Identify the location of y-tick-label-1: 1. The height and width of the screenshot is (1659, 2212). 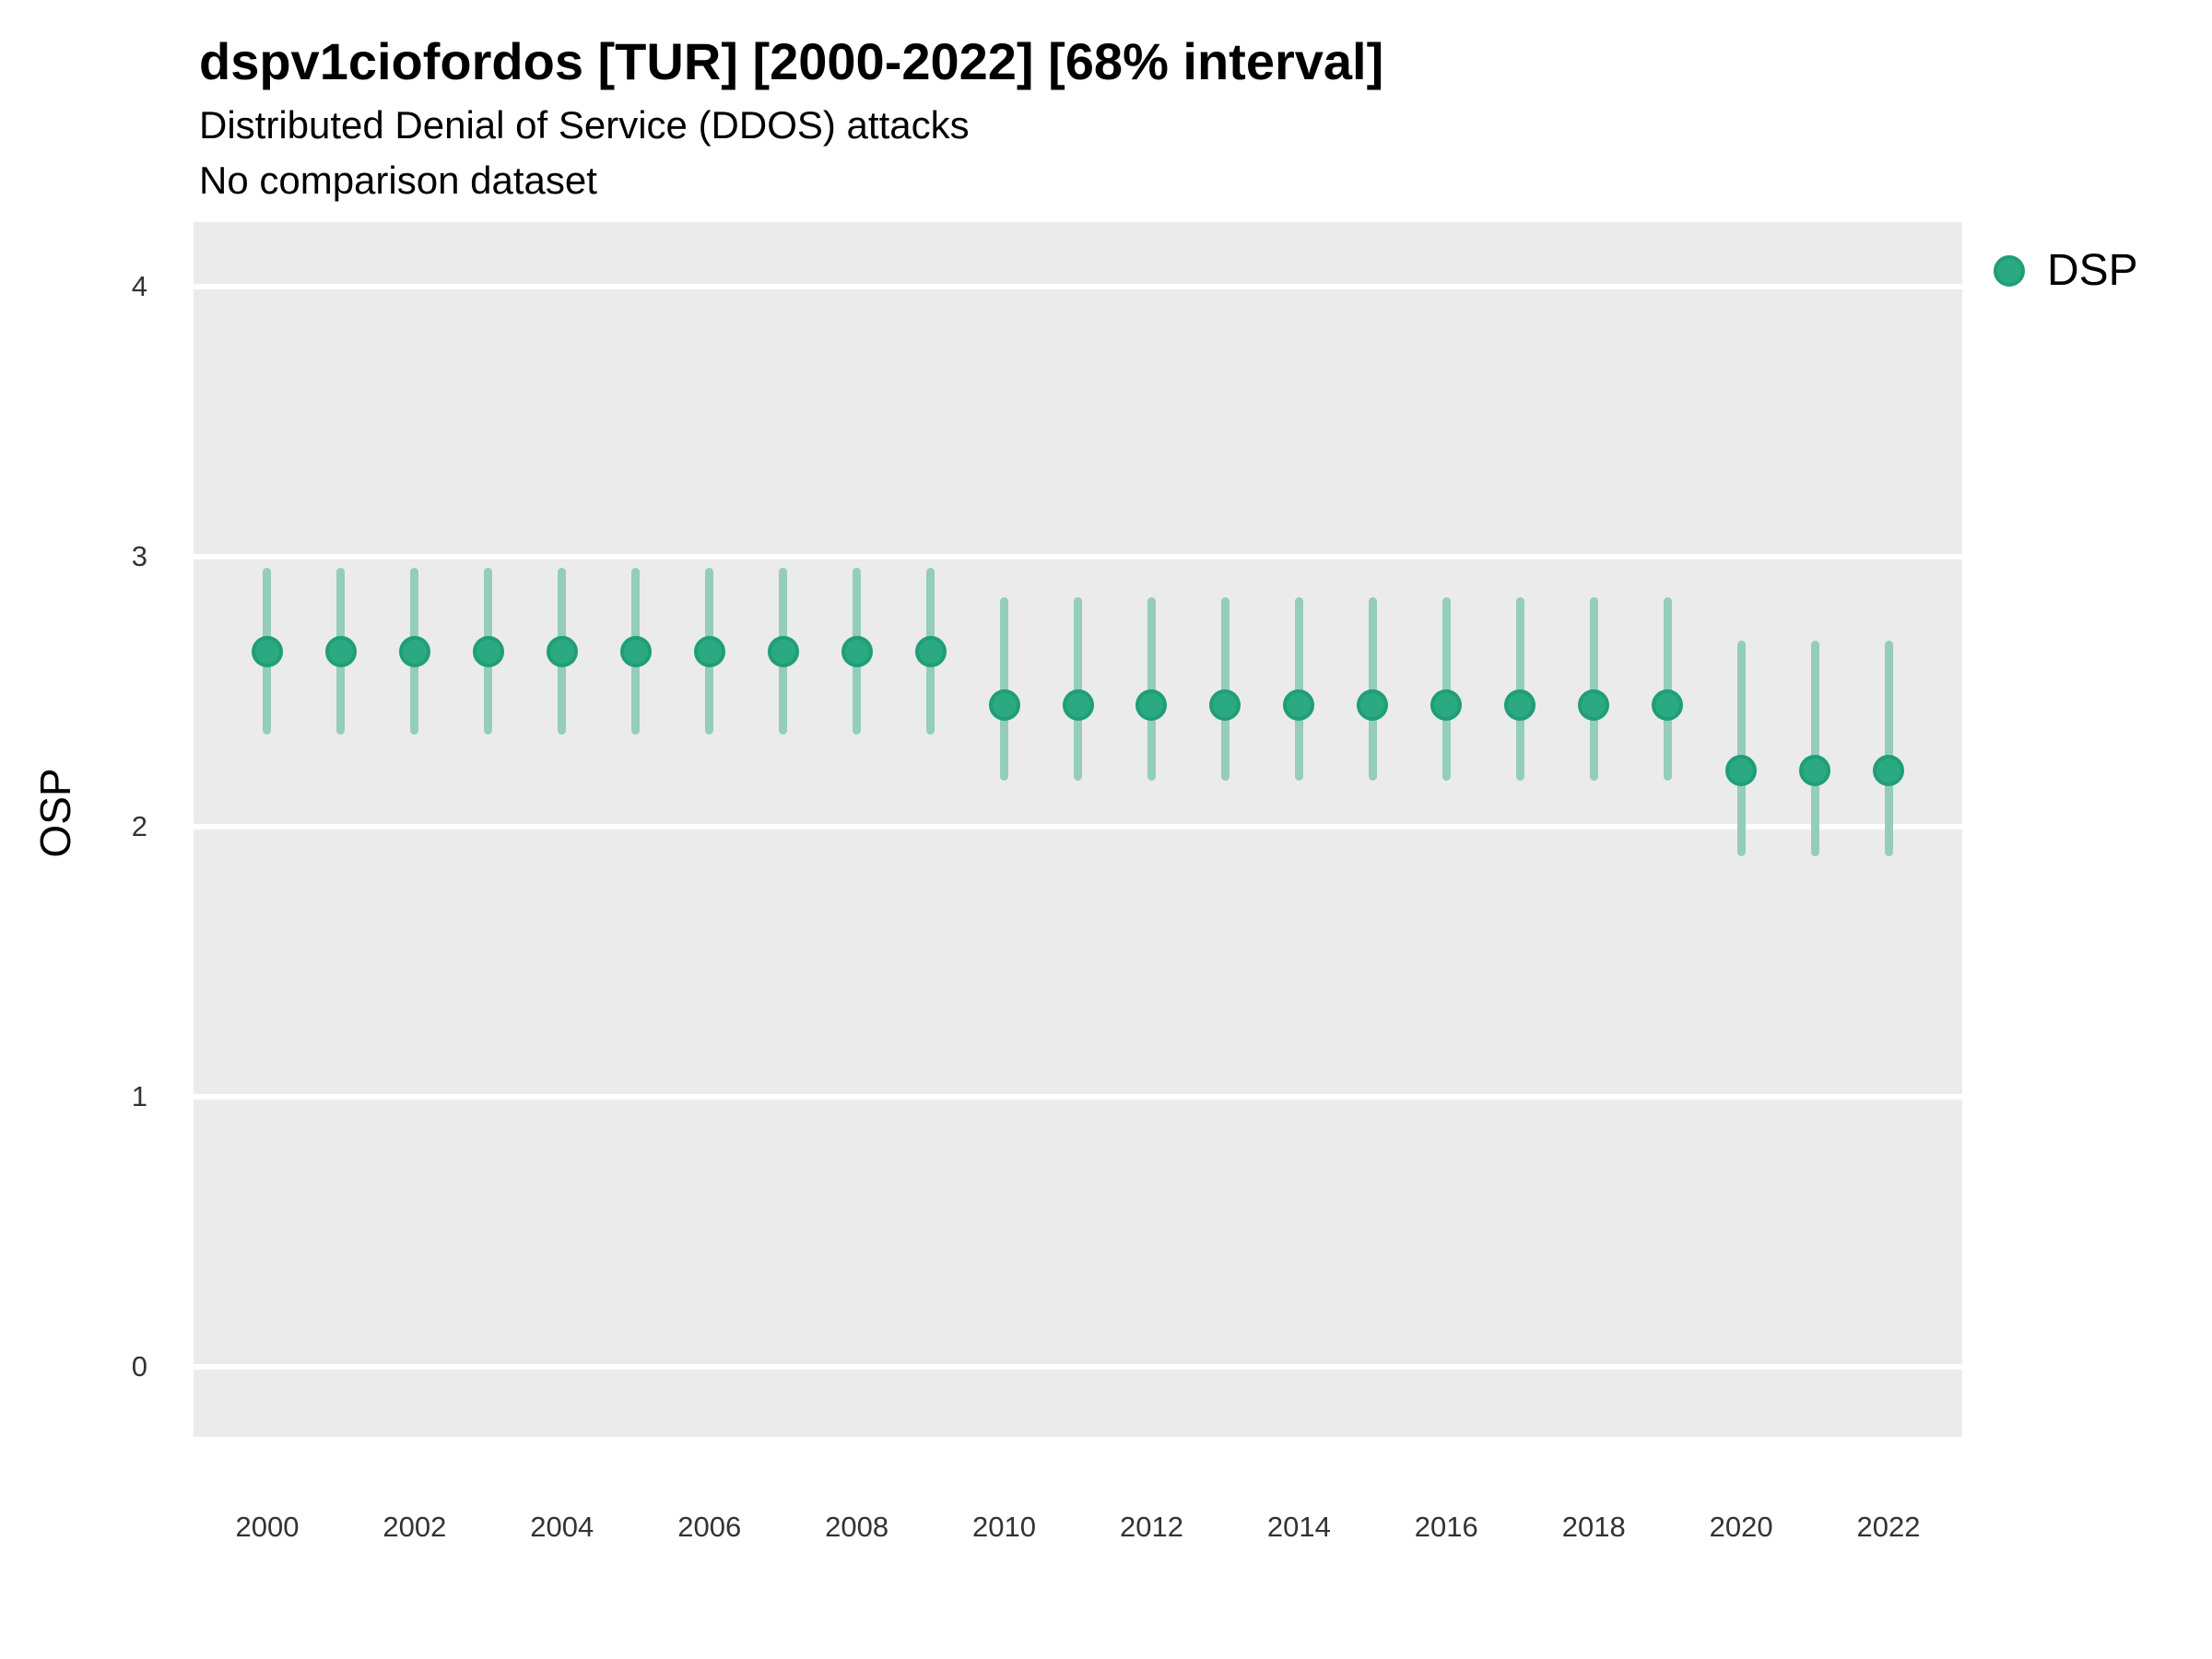
(139, 1095).